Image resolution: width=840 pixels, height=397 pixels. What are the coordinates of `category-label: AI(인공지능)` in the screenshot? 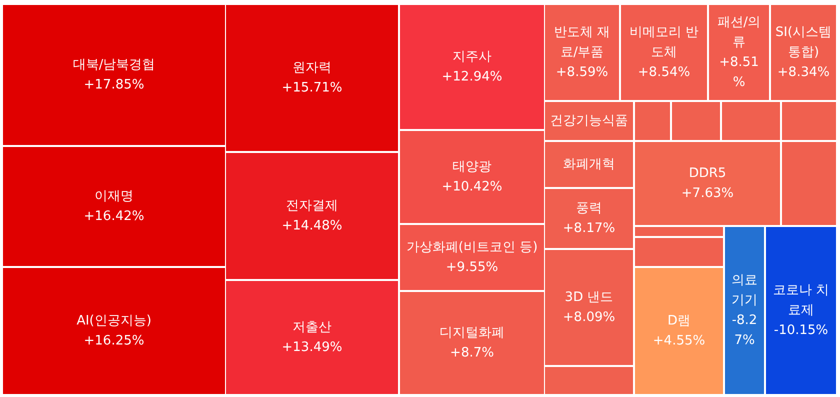 It's located at (114, 320).